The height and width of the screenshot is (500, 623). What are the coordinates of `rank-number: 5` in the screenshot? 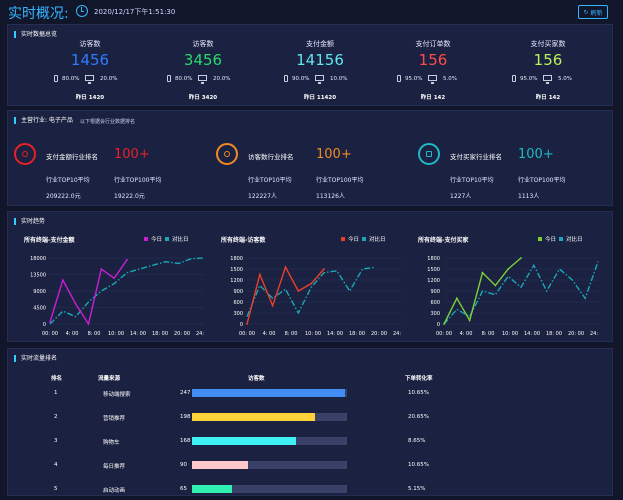 It's located at (56, 489).